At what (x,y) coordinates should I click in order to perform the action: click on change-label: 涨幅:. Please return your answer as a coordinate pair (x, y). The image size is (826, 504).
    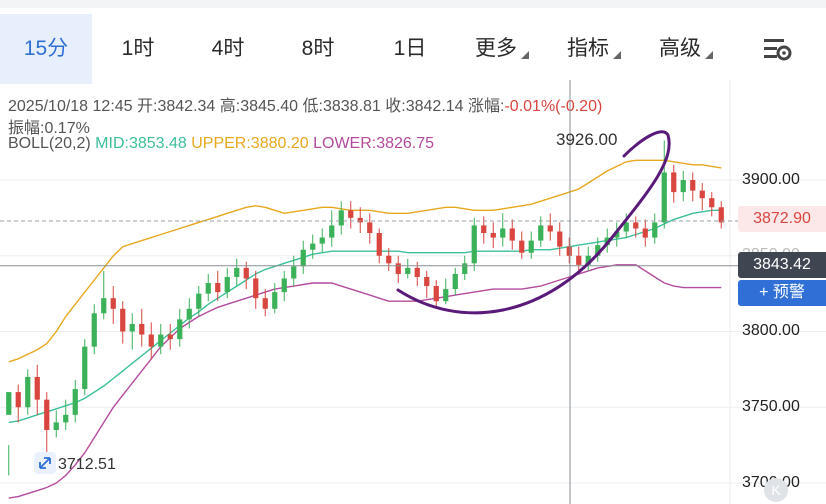
    Looking at the image, I should click on (486, 106).